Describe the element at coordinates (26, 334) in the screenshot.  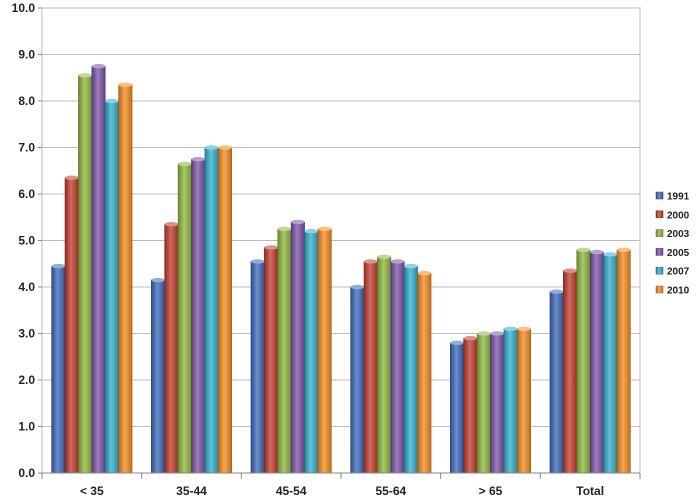
I see `y-tick-label: 3.0` at that location.